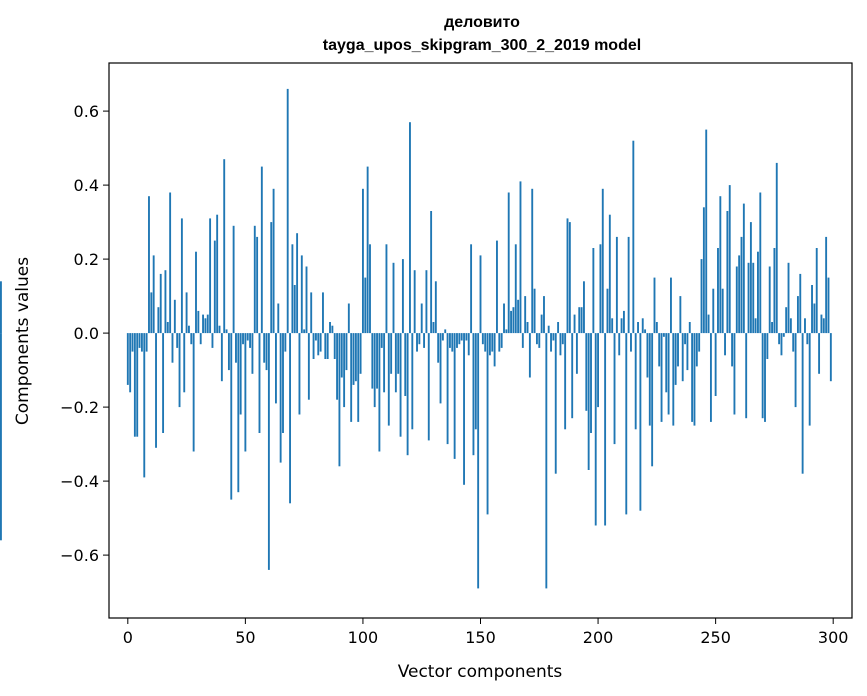 This screenshot has height=696, width=867. Describe the element at coordinates (482, 45) in the screenshot. I see `chart-subtitle: tayga_upos_skipgram_300_2_2019 model` at that location.